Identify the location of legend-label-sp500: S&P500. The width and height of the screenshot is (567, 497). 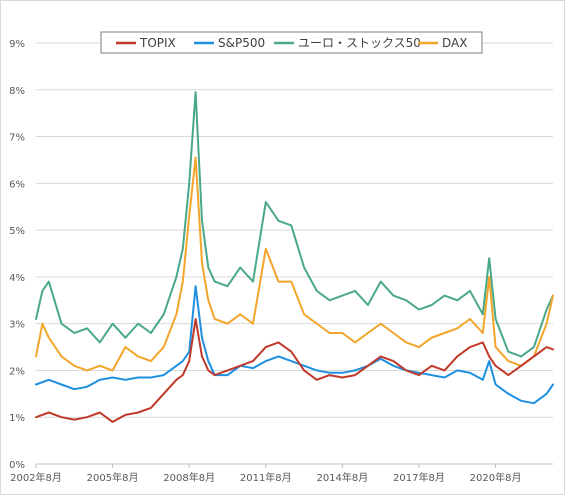
(241, 43).